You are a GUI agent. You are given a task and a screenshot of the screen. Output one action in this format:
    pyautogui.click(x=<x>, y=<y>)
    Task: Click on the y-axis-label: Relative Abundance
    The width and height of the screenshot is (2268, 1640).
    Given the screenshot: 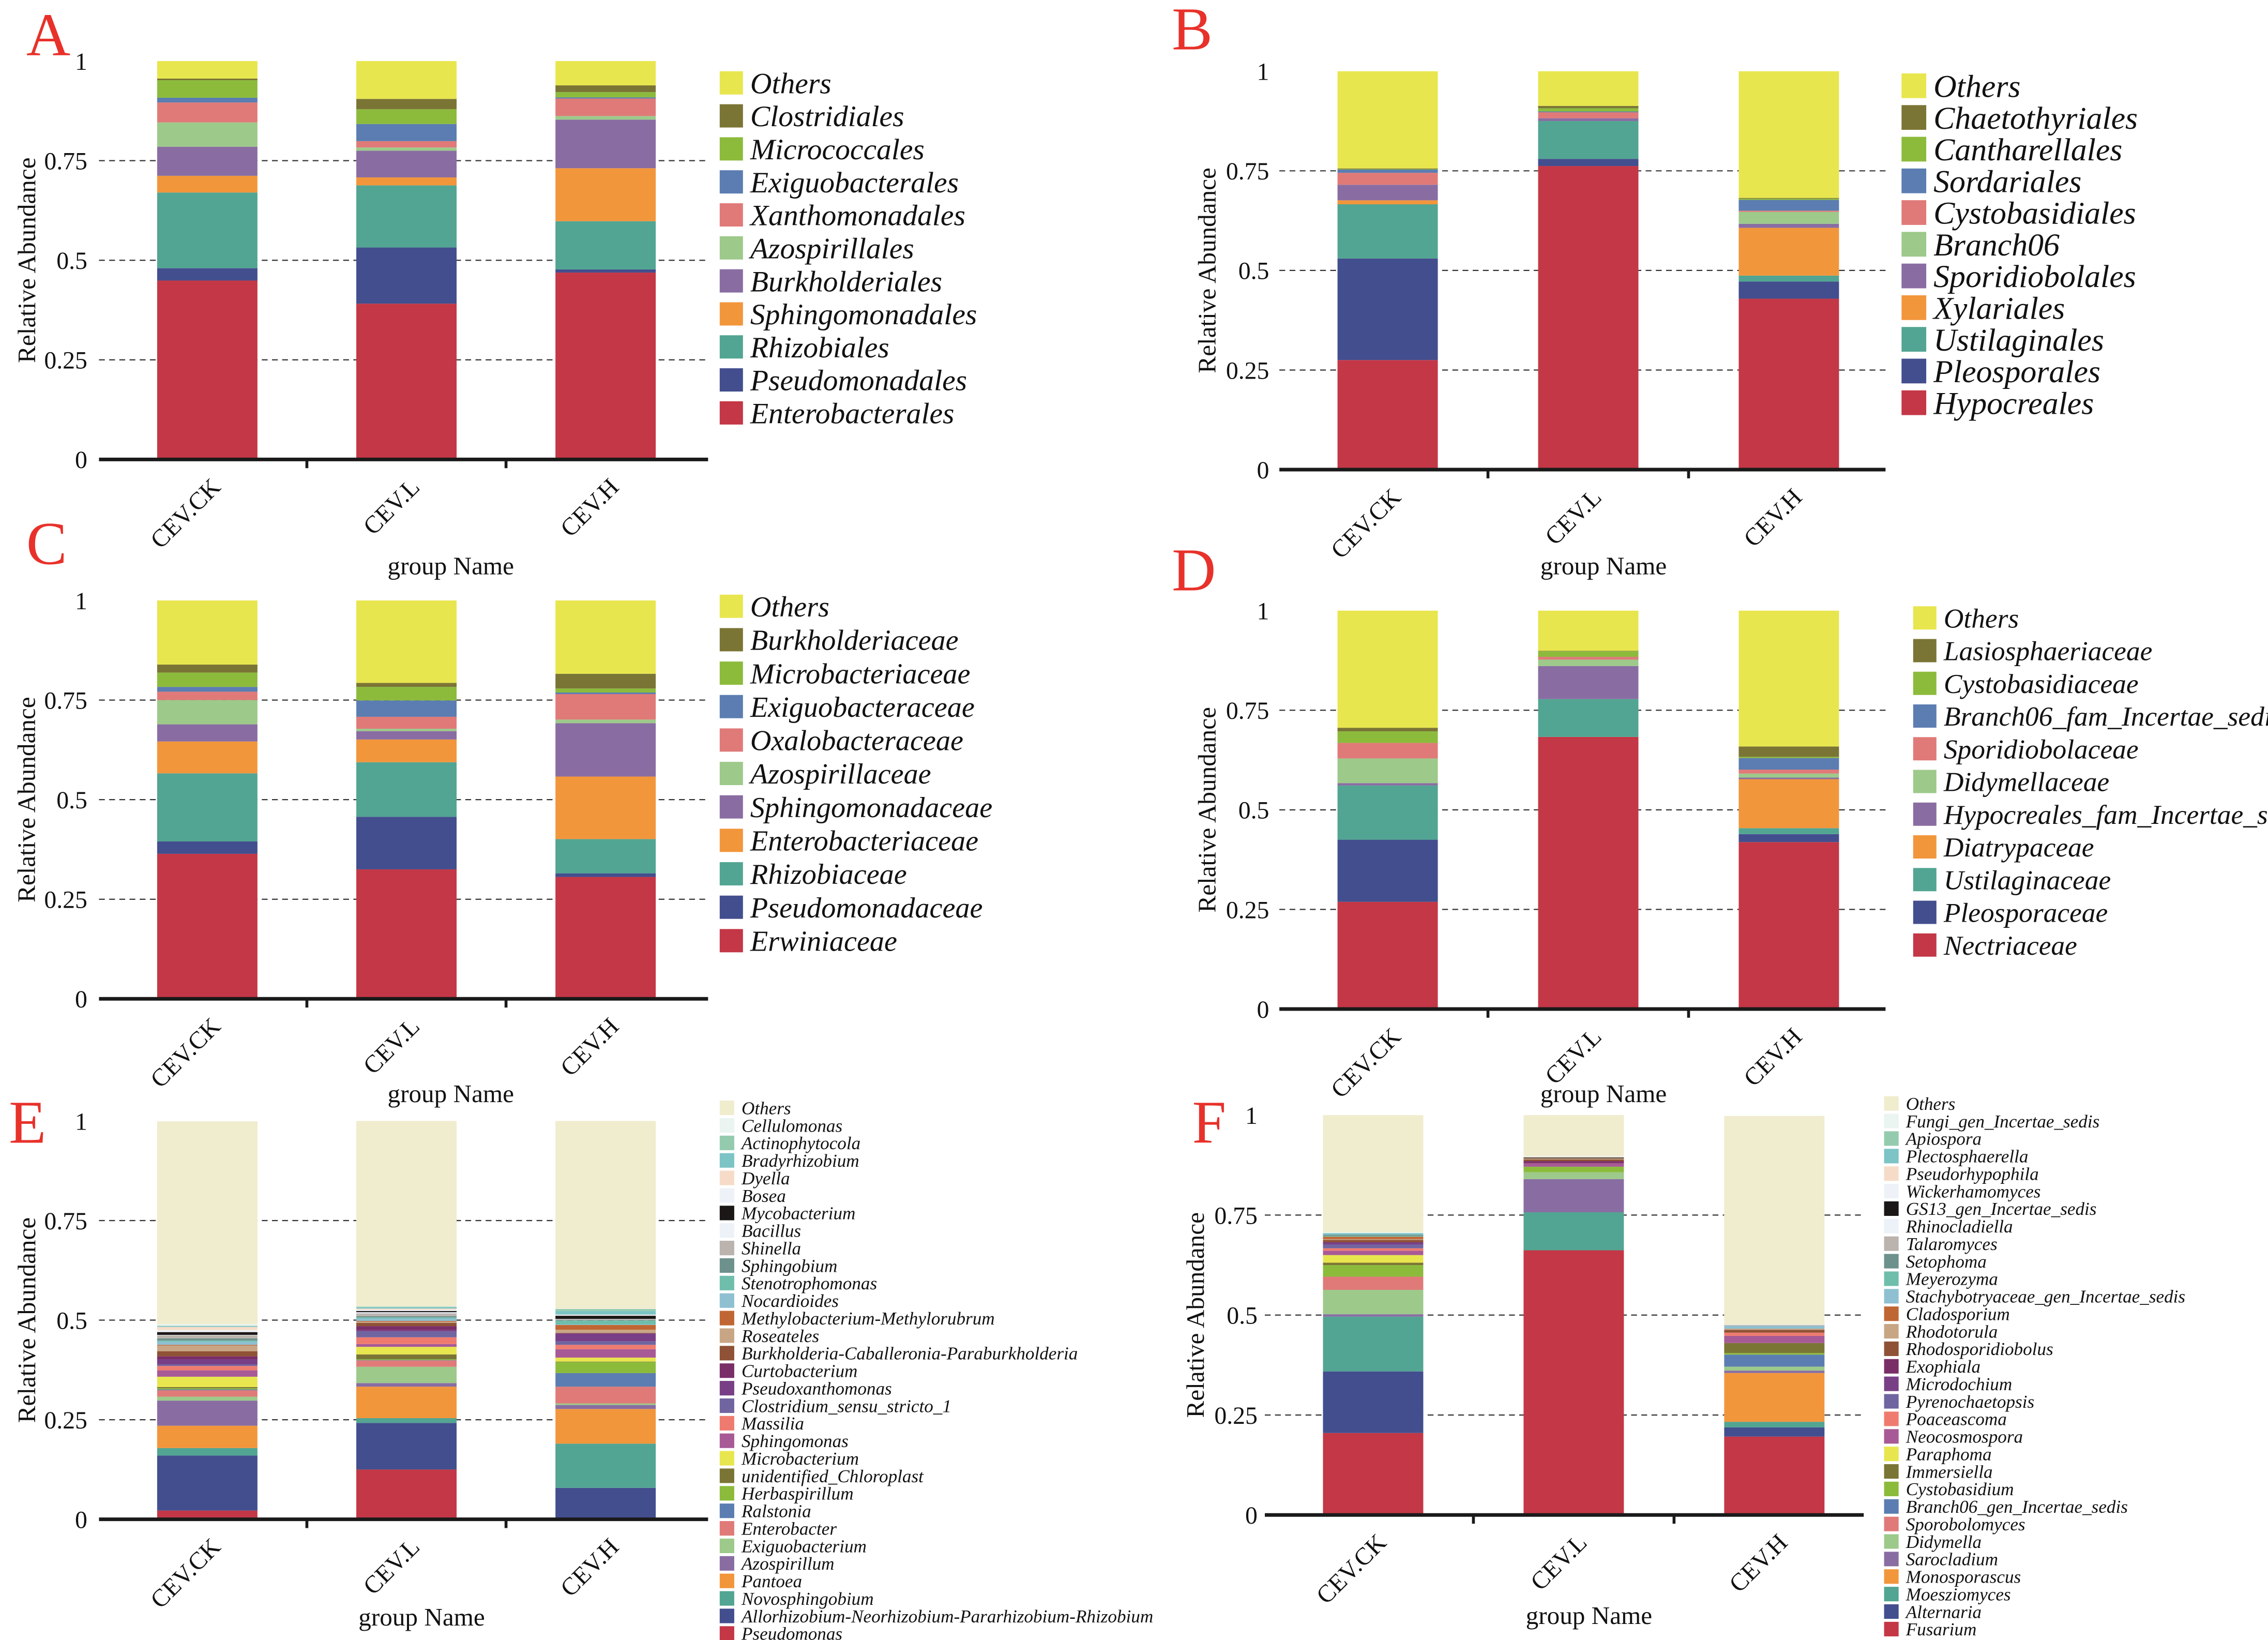 What is the action you would take?
    pyautogui.click(x=1195, y=1315)
    